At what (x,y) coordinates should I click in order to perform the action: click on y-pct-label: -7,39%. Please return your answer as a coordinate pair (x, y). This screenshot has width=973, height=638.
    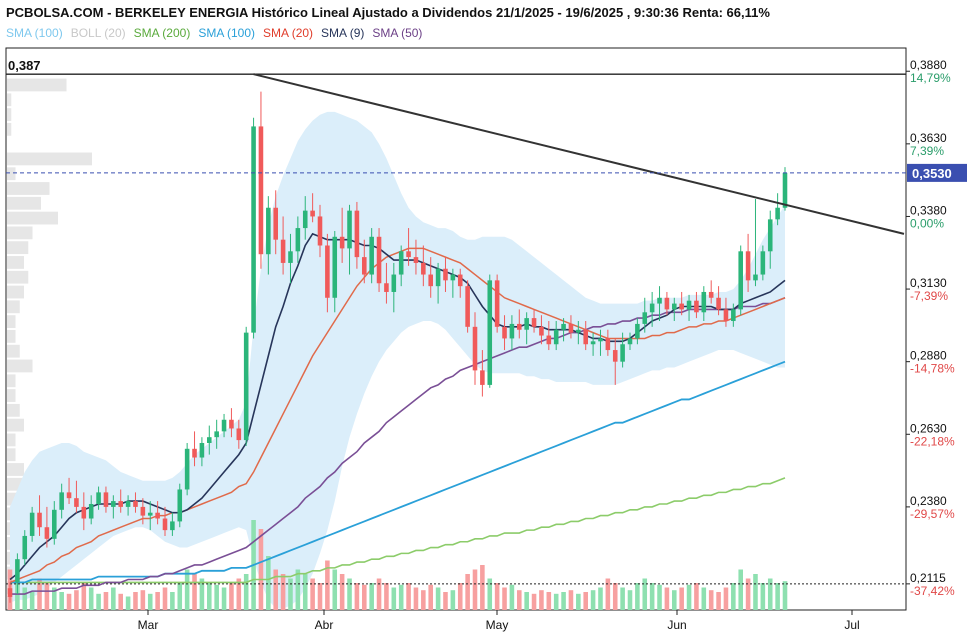
    Looking at the image, I should click on (929, 296).